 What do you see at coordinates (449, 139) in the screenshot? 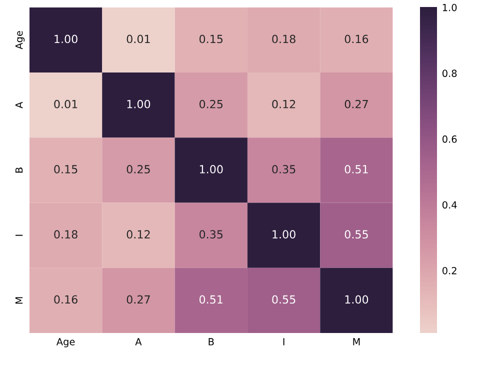
I see `color-bar-label: 0.6` at bounding box center [449, 139].